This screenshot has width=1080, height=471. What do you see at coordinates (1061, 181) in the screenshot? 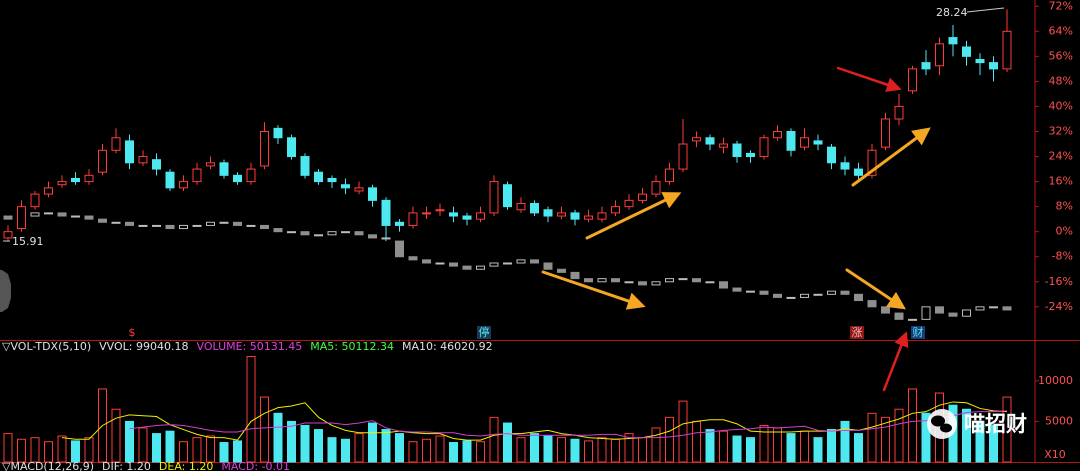
I see `y-tick-label: 16%` at bounding box center [1061, 181].